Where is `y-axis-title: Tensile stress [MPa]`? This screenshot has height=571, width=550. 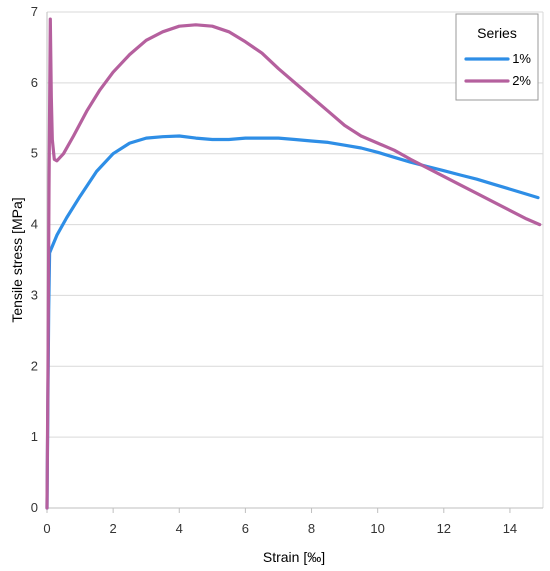
y-axis-title: Tensile stress [MPa] is located at coordinates (17, 259).